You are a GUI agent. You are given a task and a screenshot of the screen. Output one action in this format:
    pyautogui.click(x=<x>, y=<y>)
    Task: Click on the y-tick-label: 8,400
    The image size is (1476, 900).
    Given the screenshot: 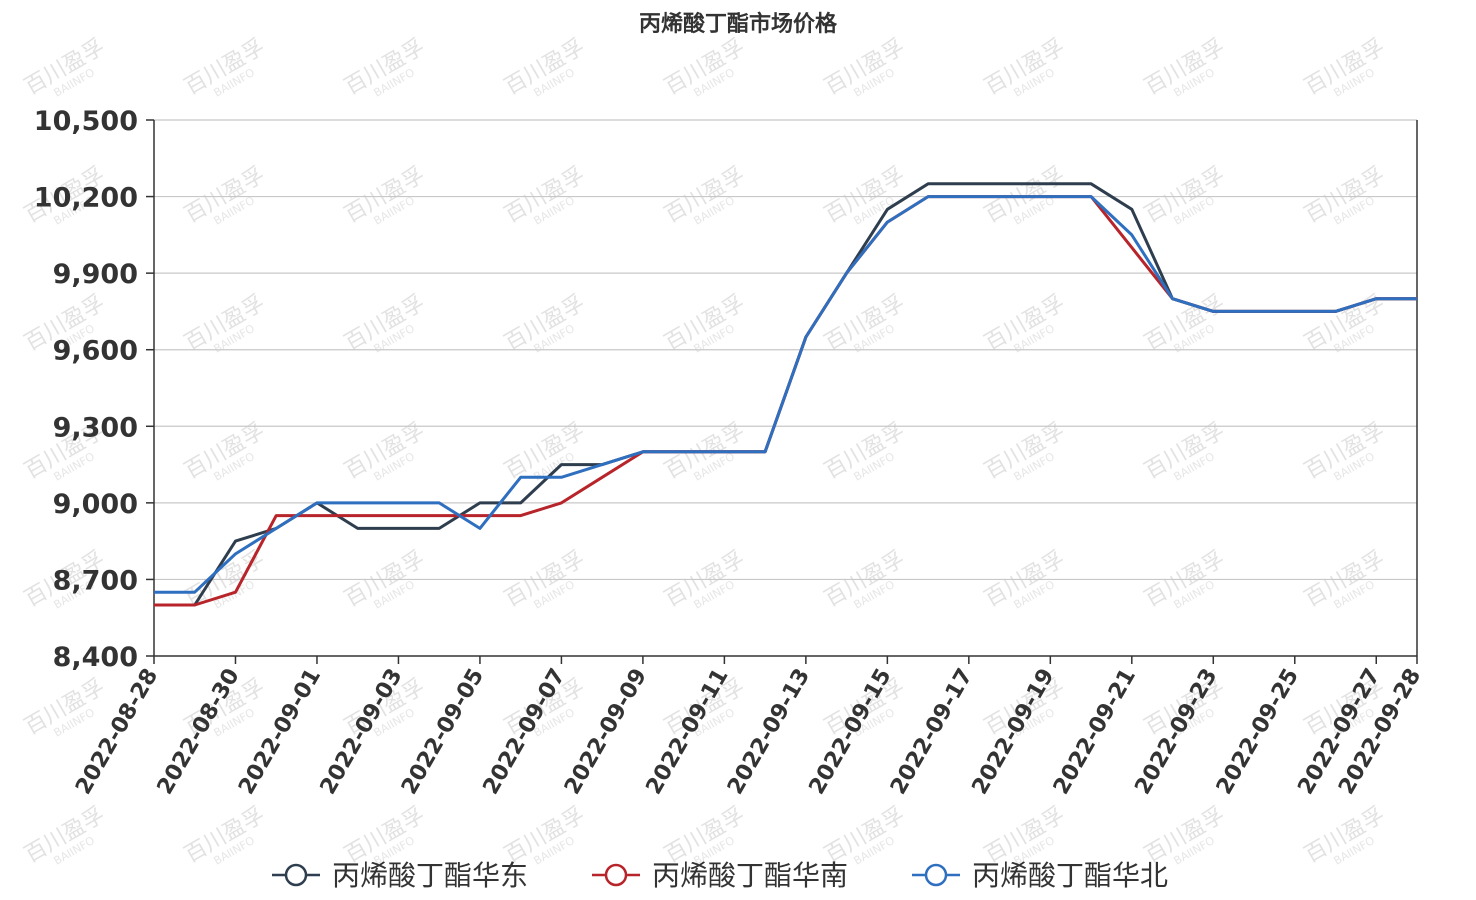 What is the action you would take?
    pyautogui.click(x=95, y=657)
    